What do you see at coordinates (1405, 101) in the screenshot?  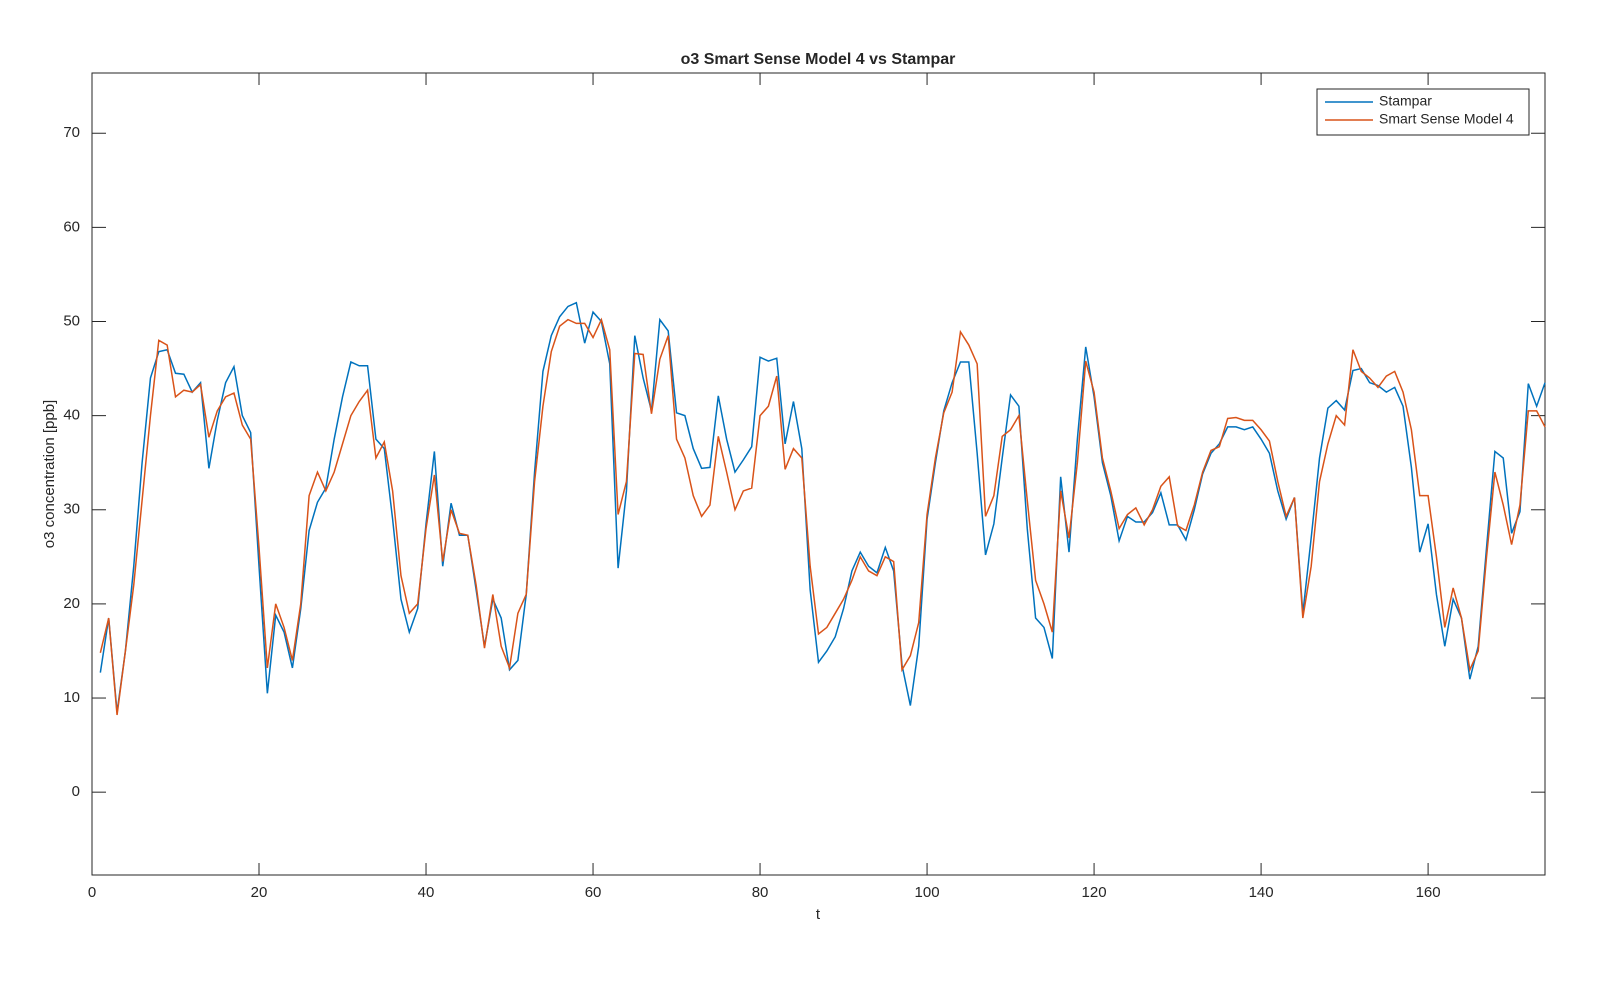 I see `legend-label: Stampar` at bounding box center [1405, 101].